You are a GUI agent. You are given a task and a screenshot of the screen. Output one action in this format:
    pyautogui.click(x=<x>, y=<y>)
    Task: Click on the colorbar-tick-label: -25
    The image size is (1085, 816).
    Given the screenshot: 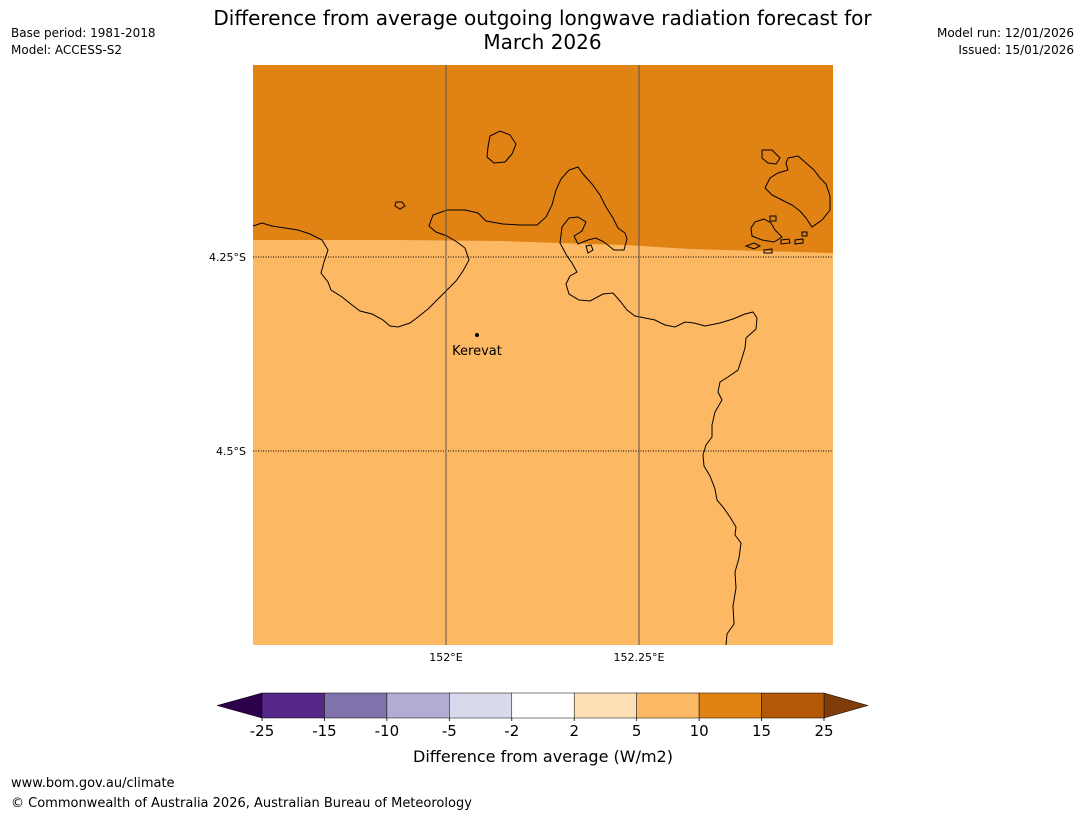 What is the action you would take?
    pyautogui.click(x=262, y=731)
    